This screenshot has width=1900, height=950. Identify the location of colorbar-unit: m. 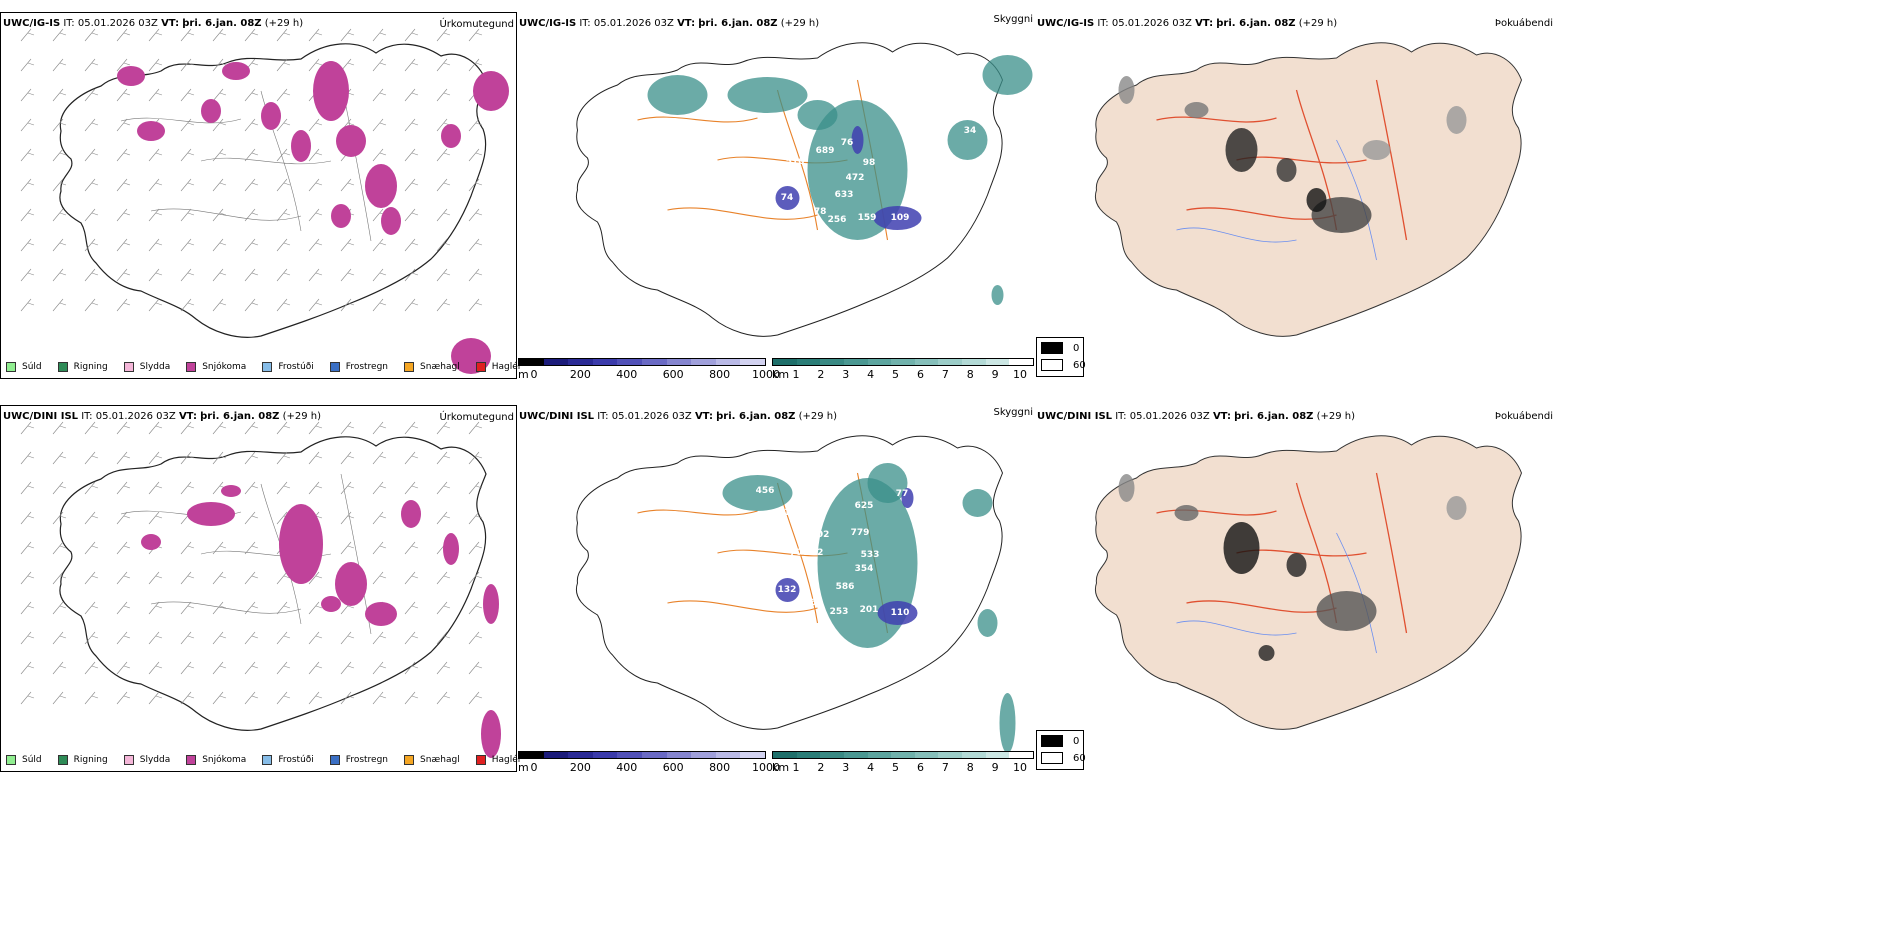
(523, 767).